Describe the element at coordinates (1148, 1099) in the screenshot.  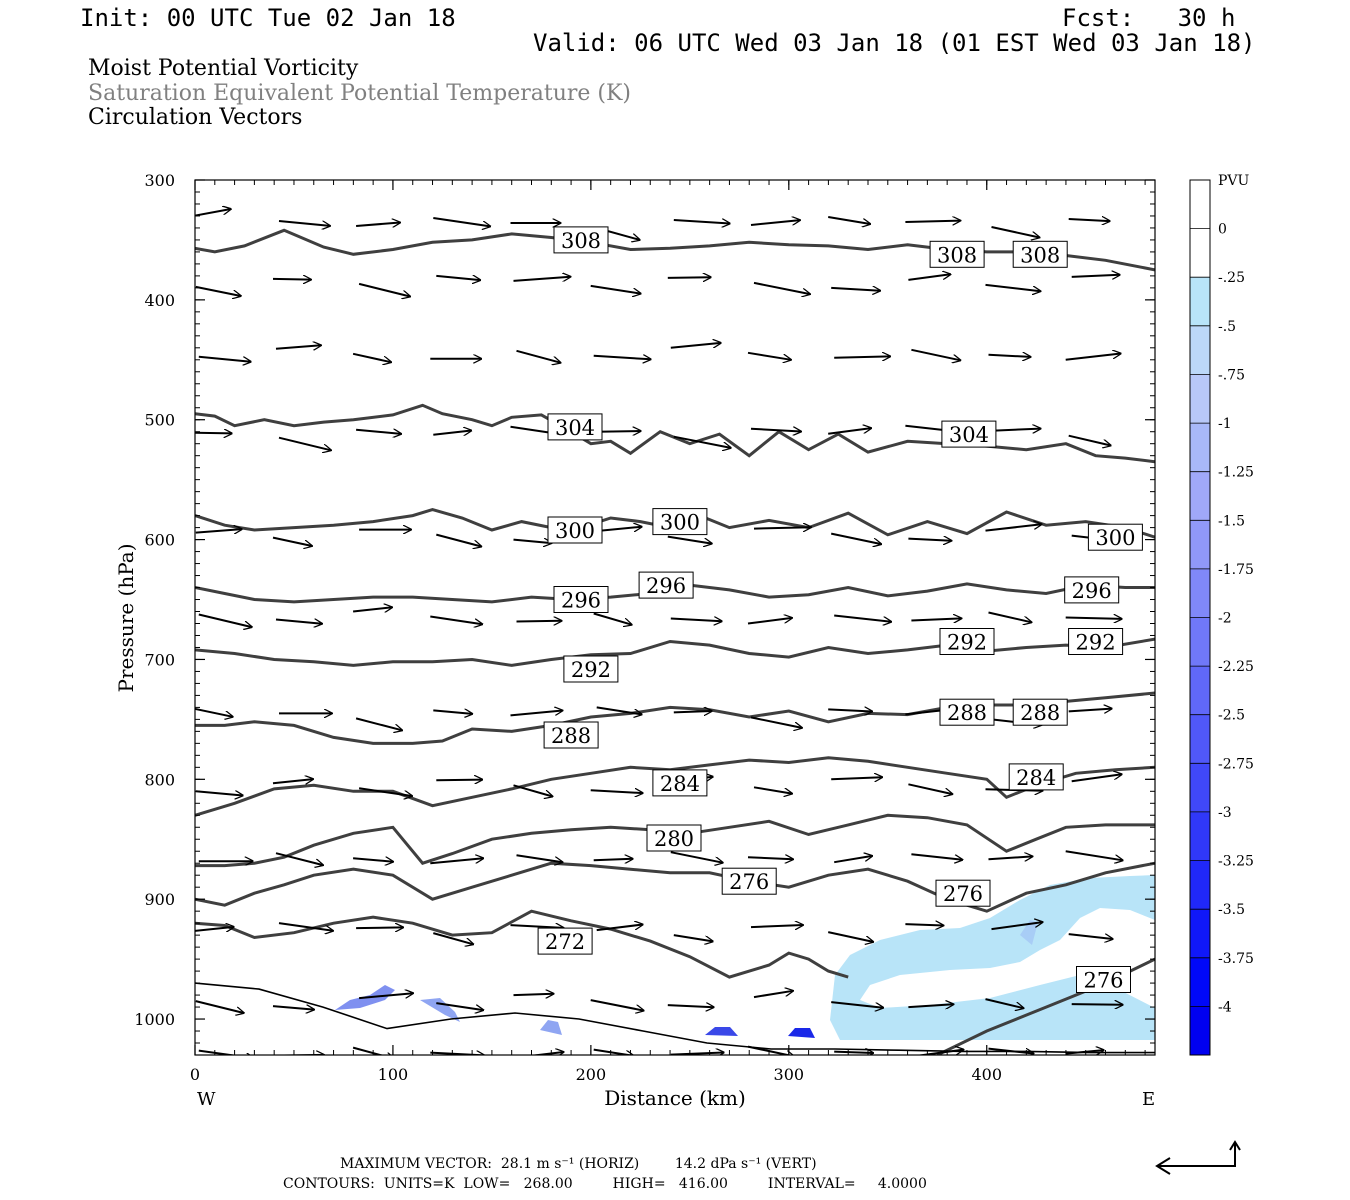
I see `x-right-direction: E` at that location.